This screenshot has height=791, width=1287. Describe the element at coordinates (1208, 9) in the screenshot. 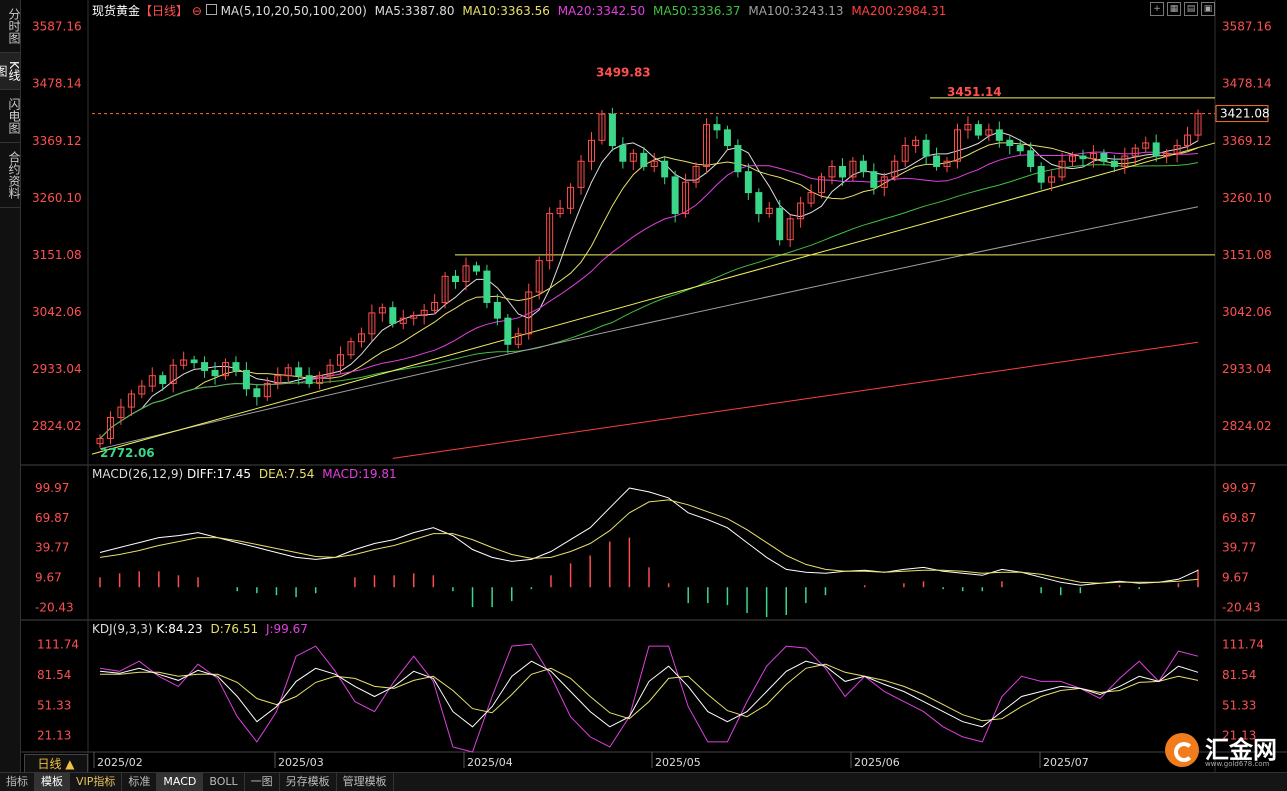

I see `settings-icon: ▣` at that location.